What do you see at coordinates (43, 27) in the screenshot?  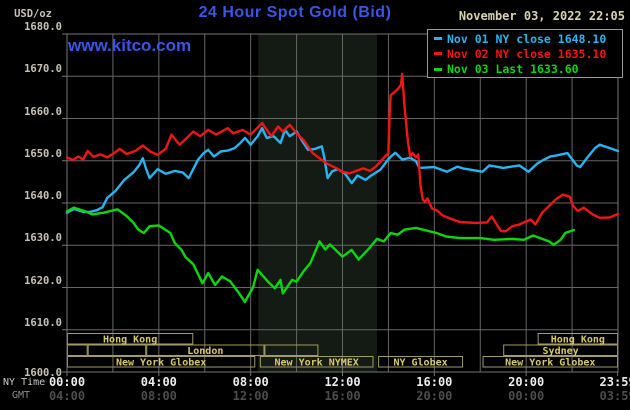 I see `y-tick-label: 1680.0` at bounding box center [43, 27].